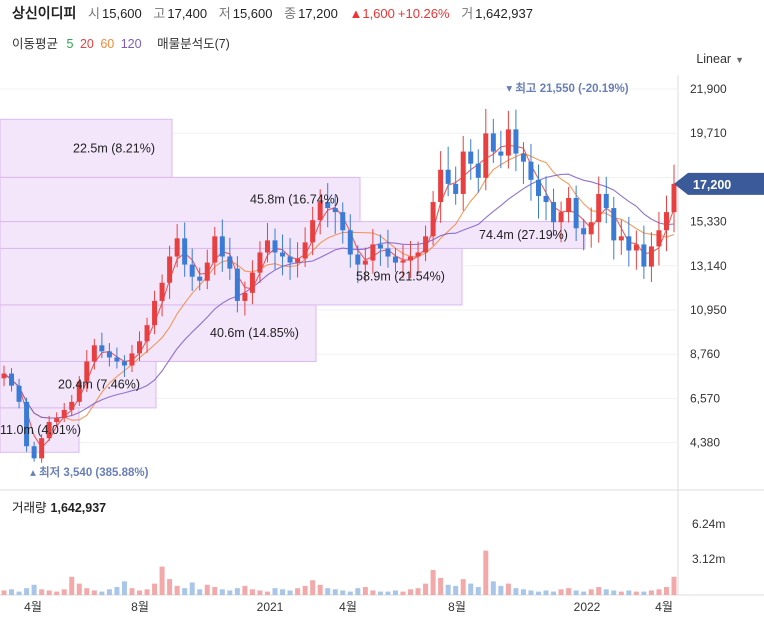 The image size is (764, 621). Describe the element at coordinates (123, 42) in the screenshot. I see `moving-average-legend: 이동평균 5 20 60 120 매물분석도(7)` at that location.